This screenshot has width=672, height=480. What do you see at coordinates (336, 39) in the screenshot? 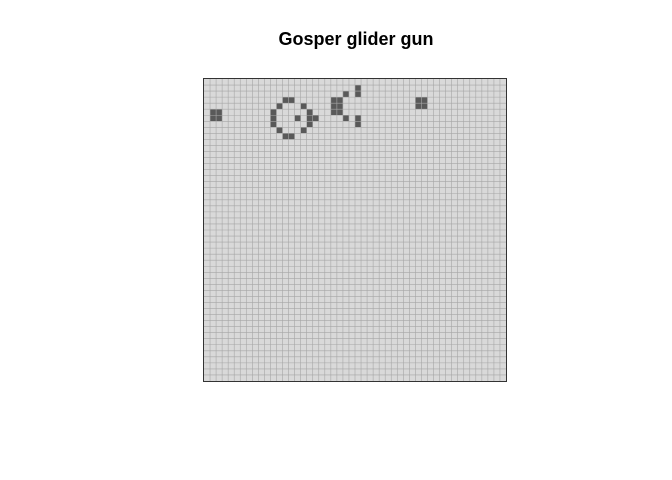
I see `game-title: Gosper glider gun` at bounding box center [336, 39].